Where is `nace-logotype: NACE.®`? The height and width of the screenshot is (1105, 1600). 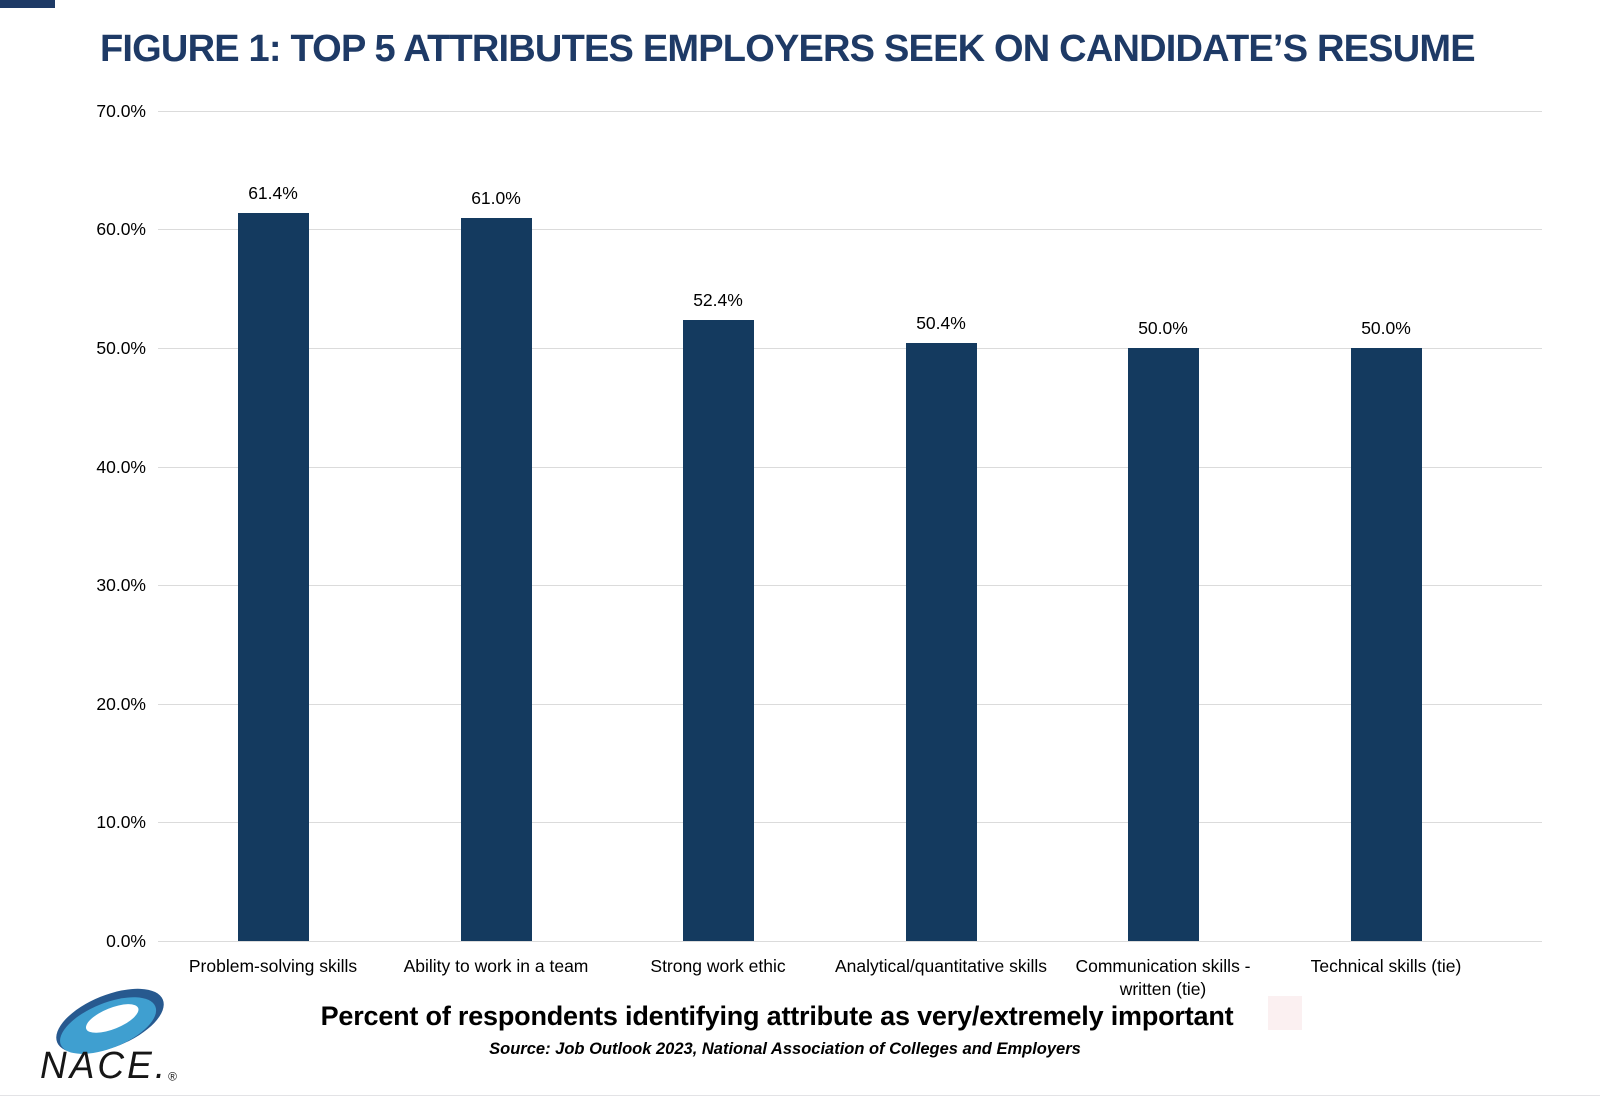 nace-logotype: NACE.® is located at coordinates (108, 1065).